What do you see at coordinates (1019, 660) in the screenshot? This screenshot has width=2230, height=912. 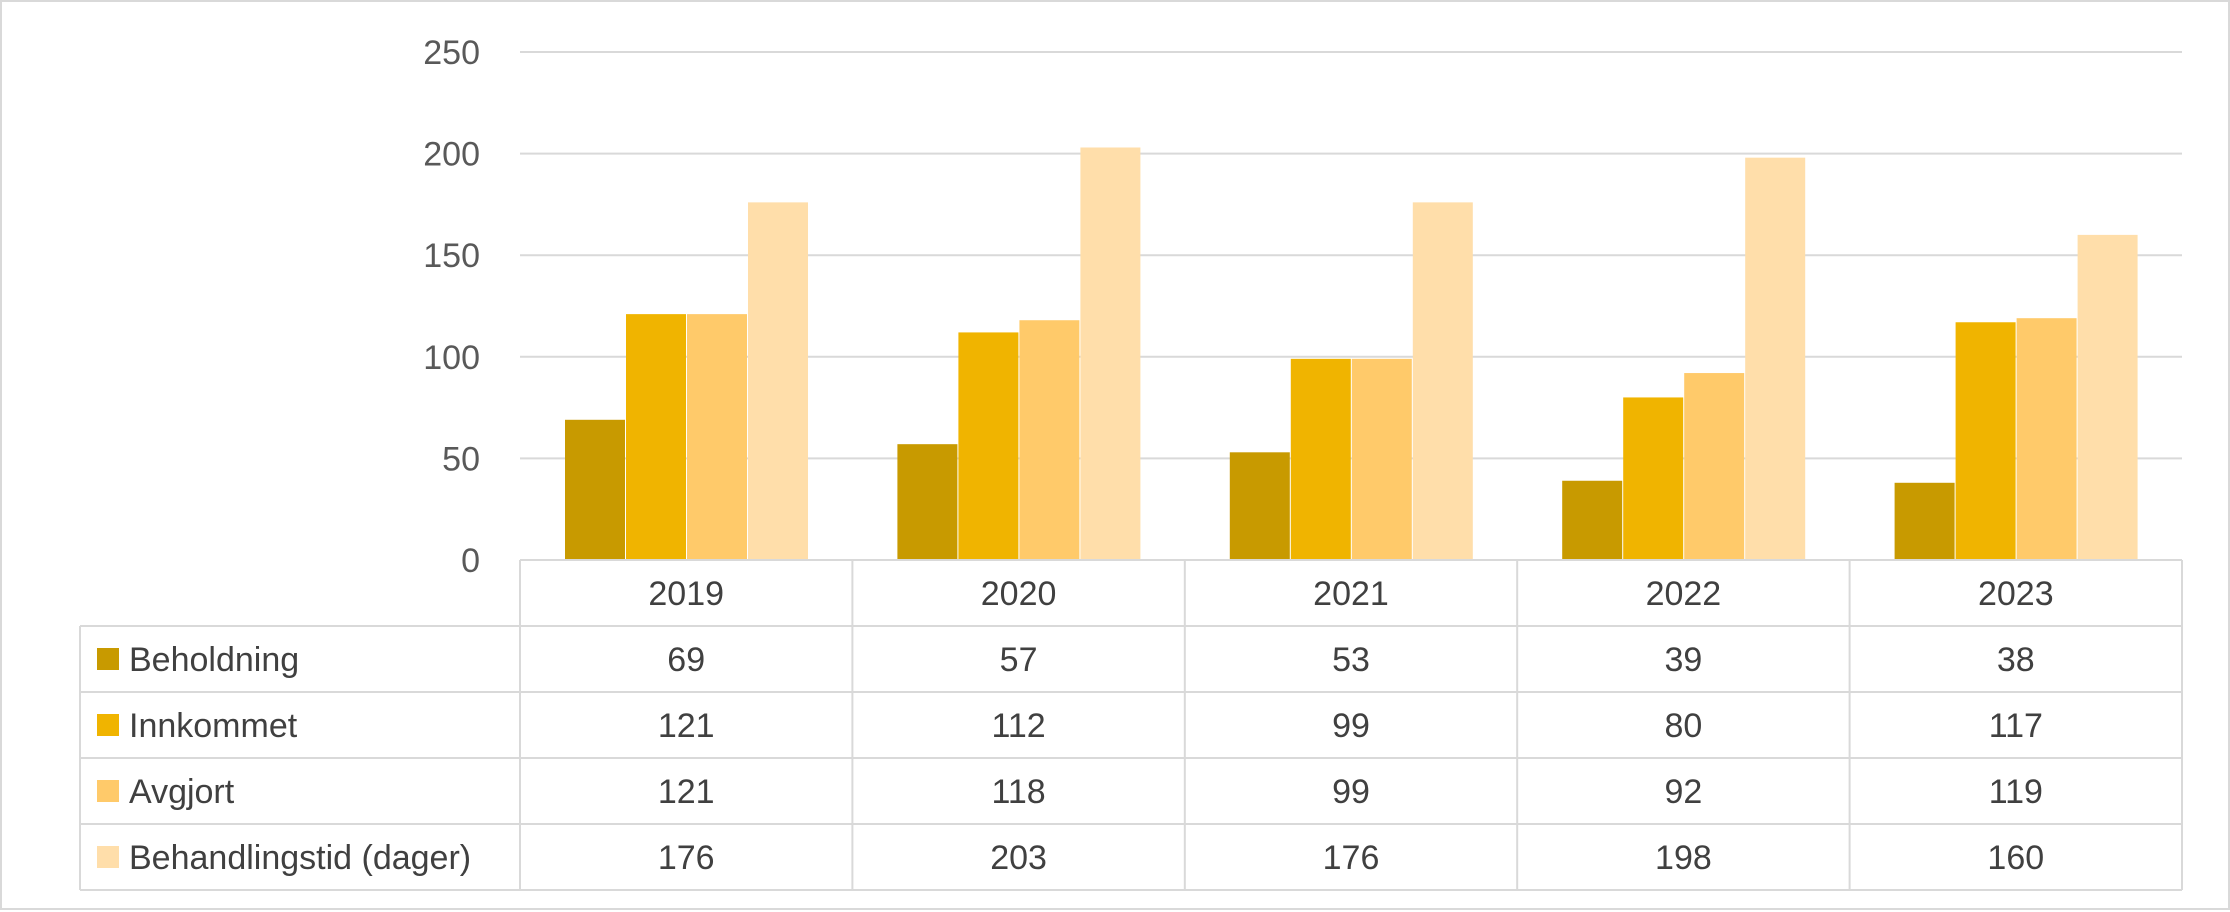 I see `data-value: 57` at bounding box center [1019, 660].